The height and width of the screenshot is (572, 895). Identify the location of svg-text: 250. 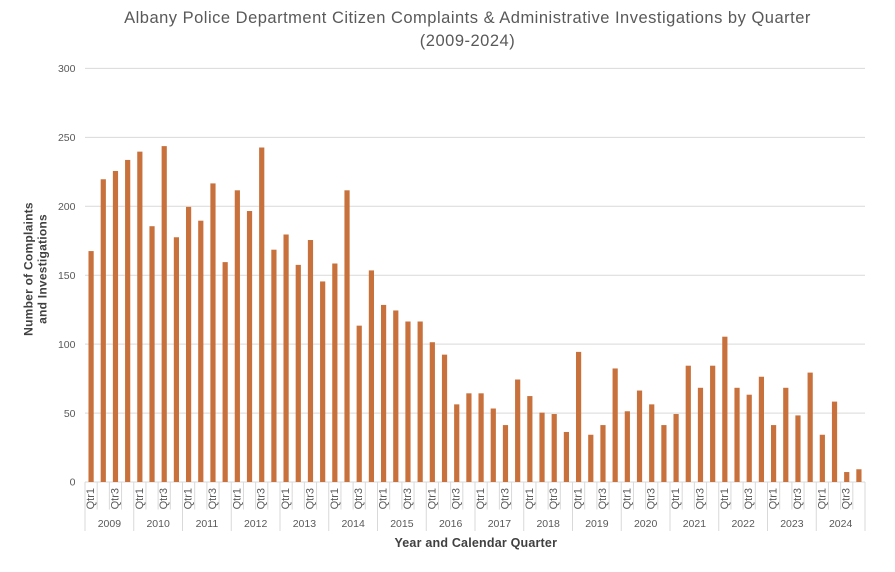
(67, 138).